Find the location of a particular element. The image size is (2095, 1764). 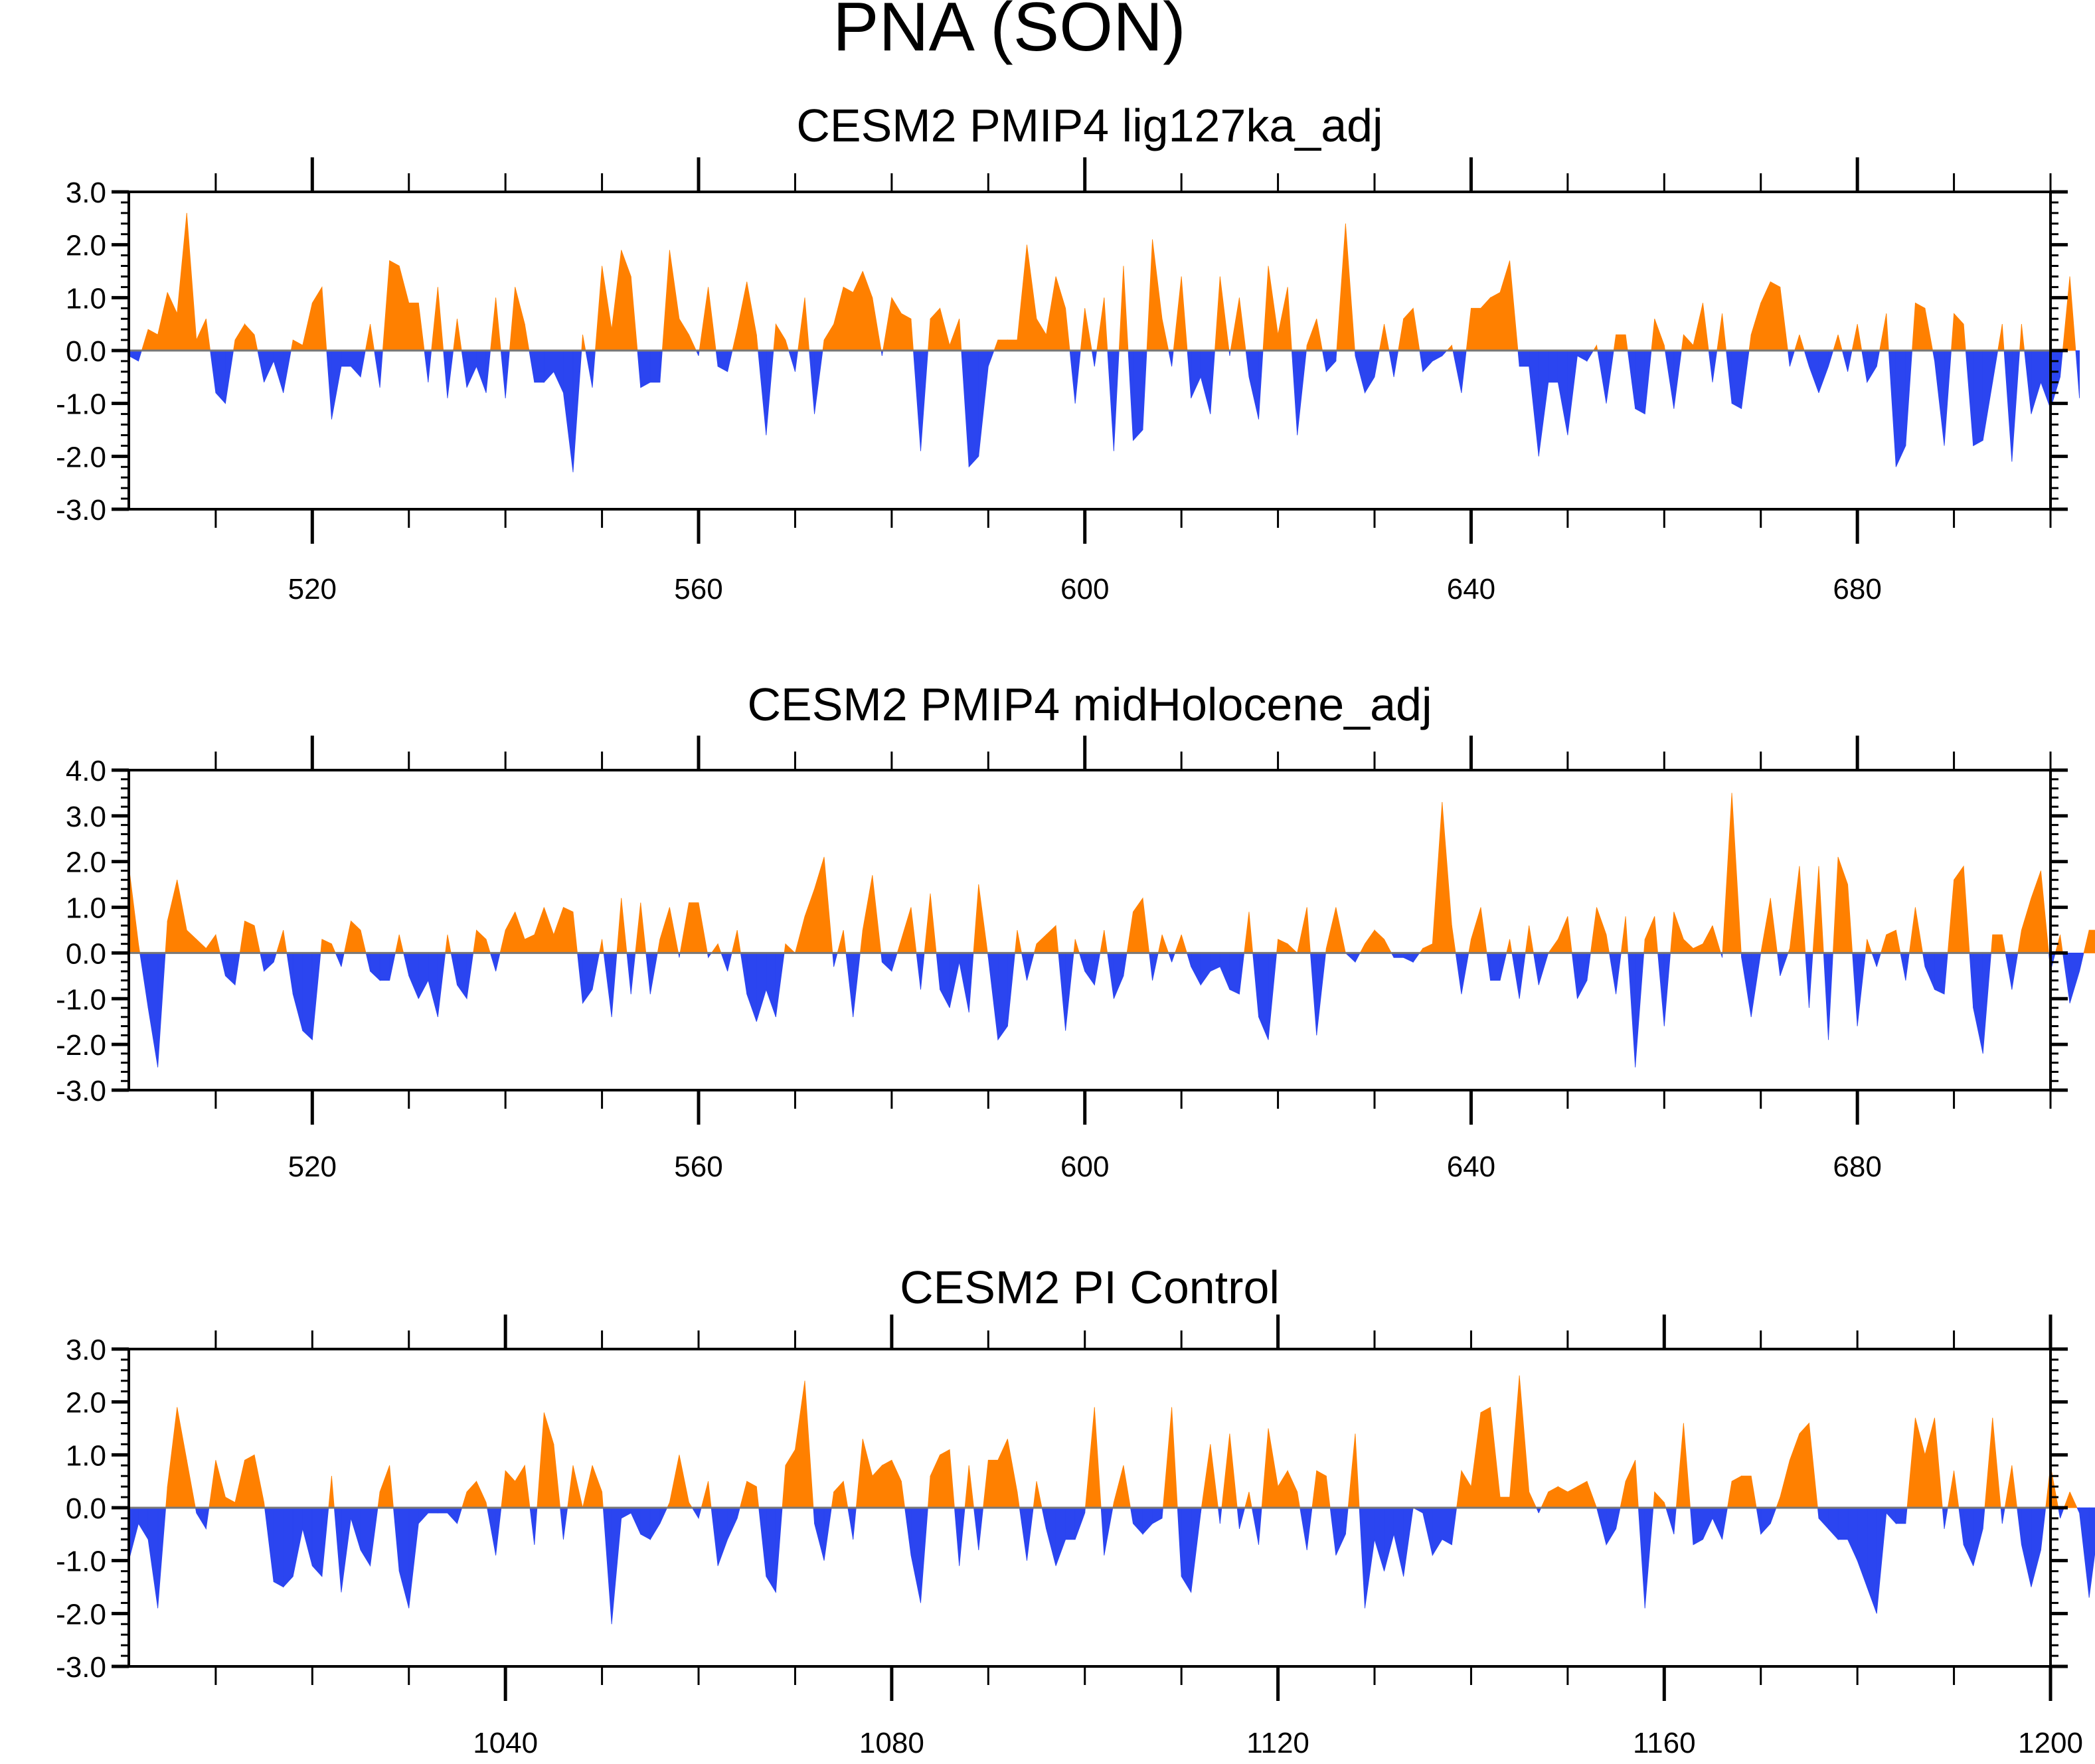

y-tick-label: 0.0 is located at coordinates (86, 1508).